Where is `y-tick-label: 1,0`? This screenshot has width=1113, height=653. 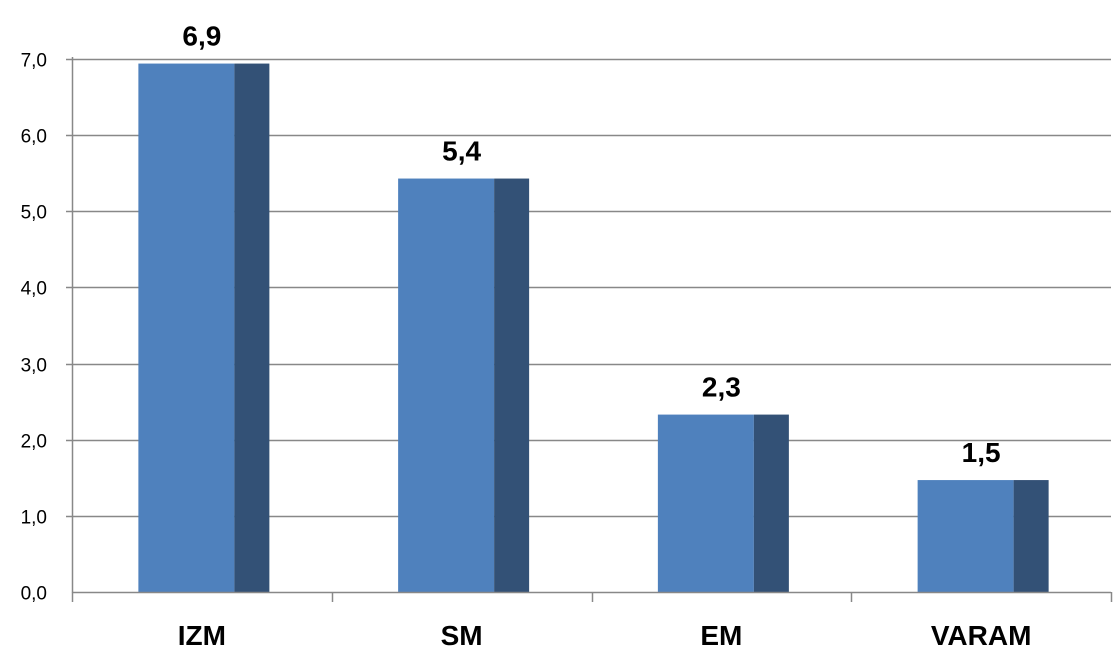
y-tick-label: 1,0 is located at coordinates (34, 518).